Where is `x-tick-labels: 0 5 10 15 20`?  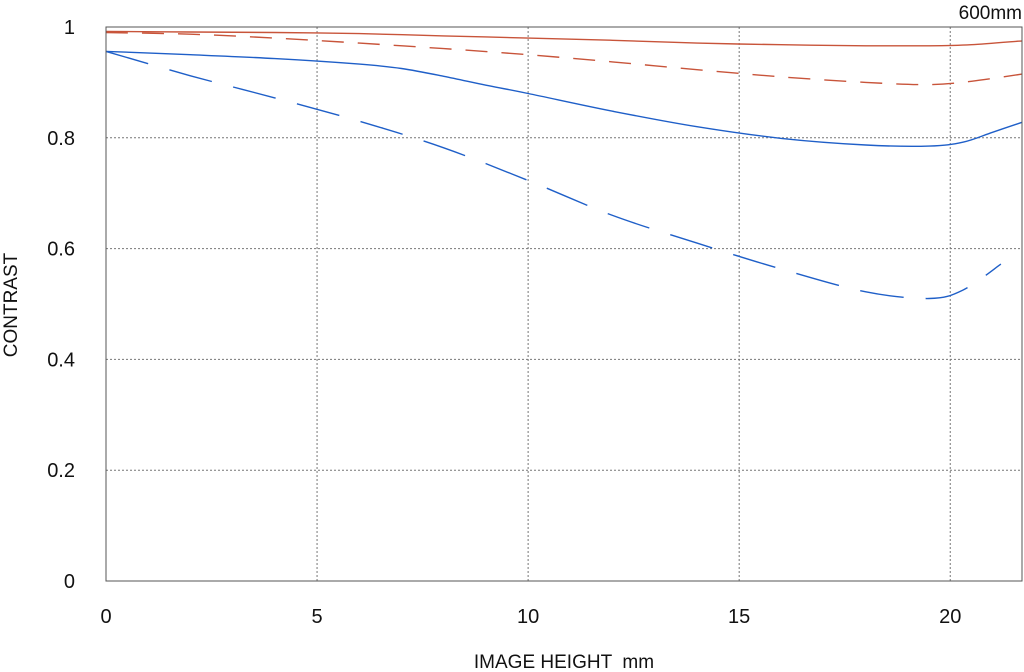 x-tick-labels: 0 5 10 15 20 is located at coordinates (530, 617).